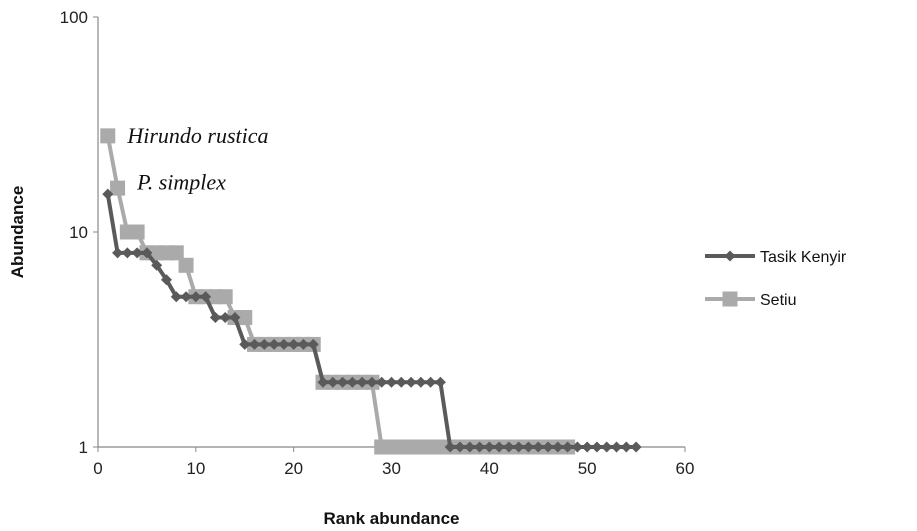 The width and height of the screenshot is (917, 531). Describe the element at coordinates (587, 468) in the screenshot. I see `x-tick-label: 50` at that location.